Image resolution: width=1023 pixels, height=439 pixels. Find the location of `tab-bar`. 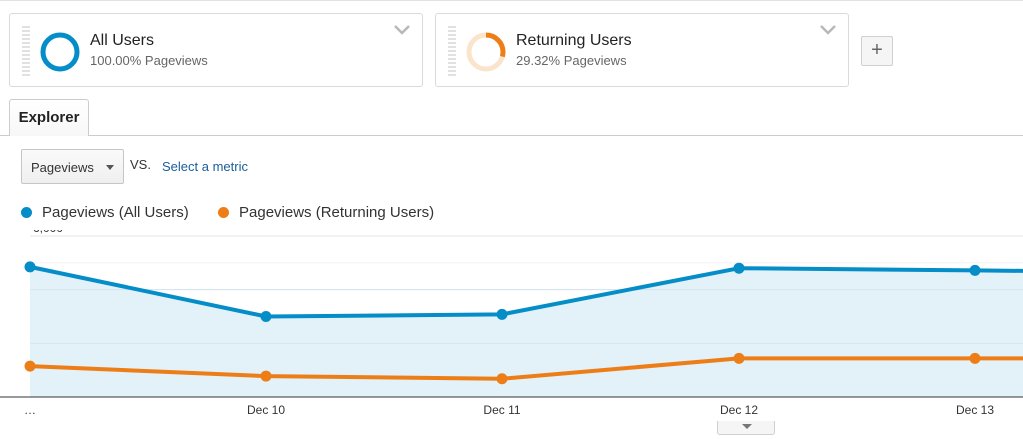

tab-bar is located at coordinates (511, 135).